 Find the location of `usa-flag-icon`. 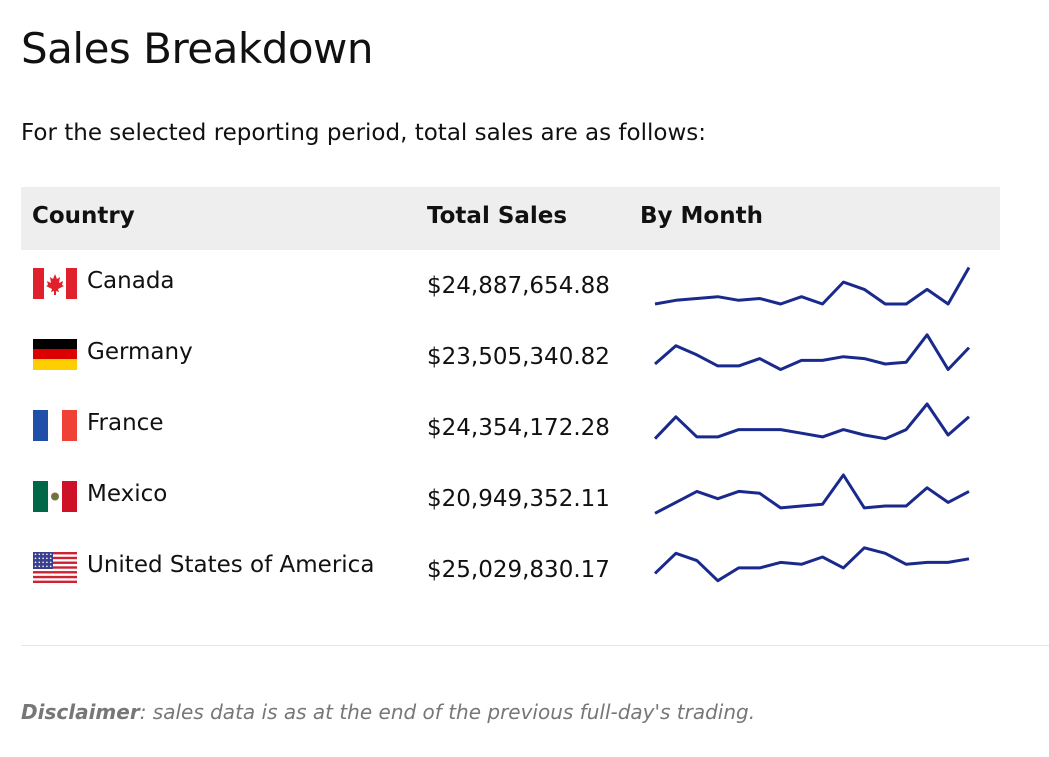

usa-flag-icon is located at coordinates (55, 567).